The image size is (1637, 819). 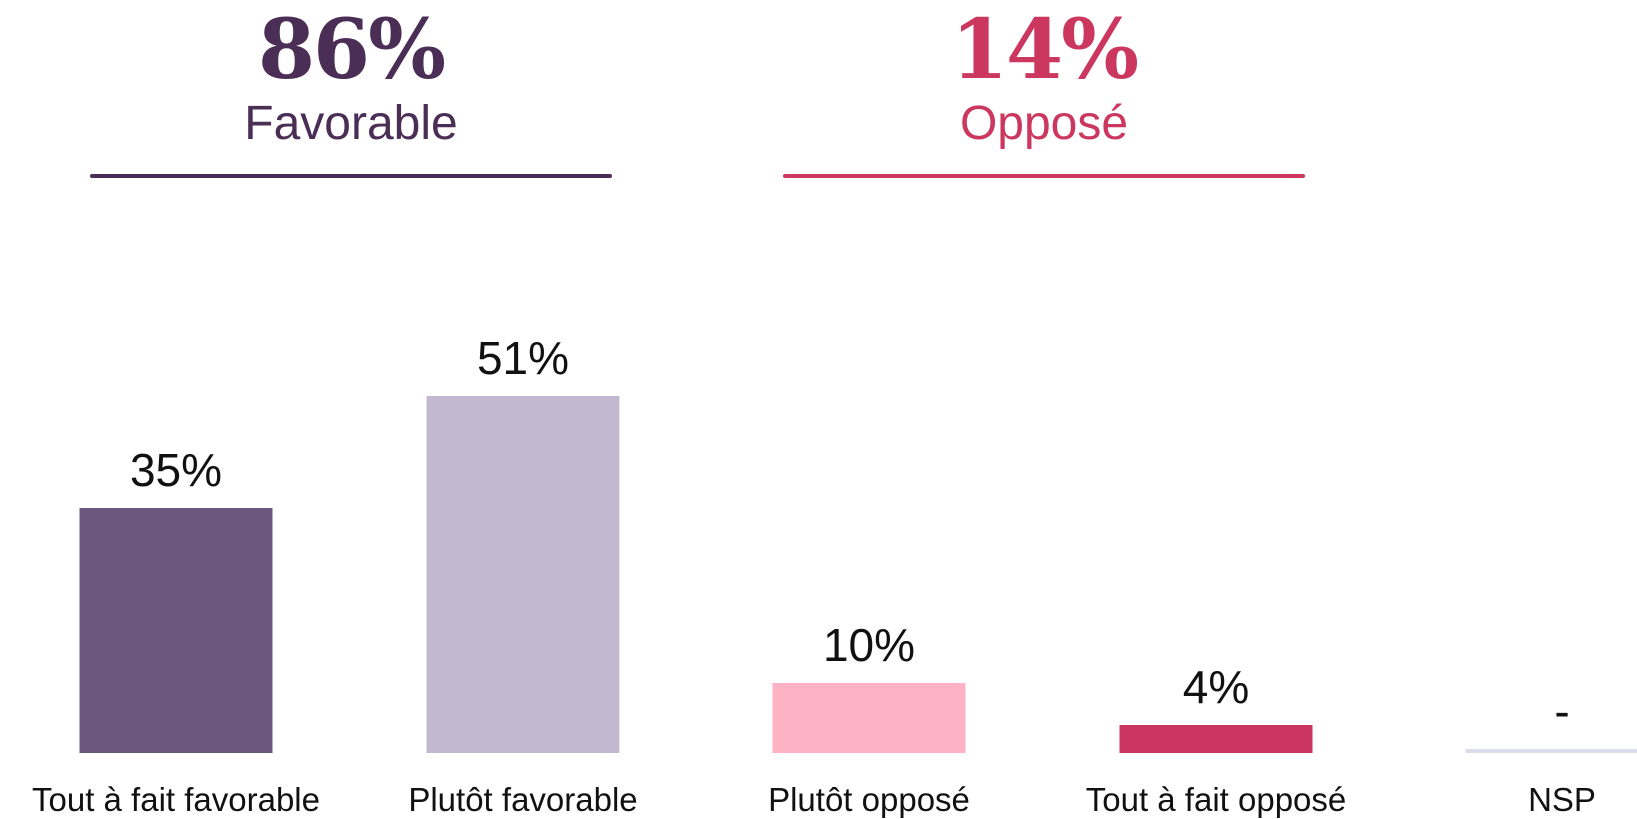 What do you see at coordinates (1044, 123) in the screenshot?
I see `oppose-label: Opposé` at bounding box center [1044, 123].